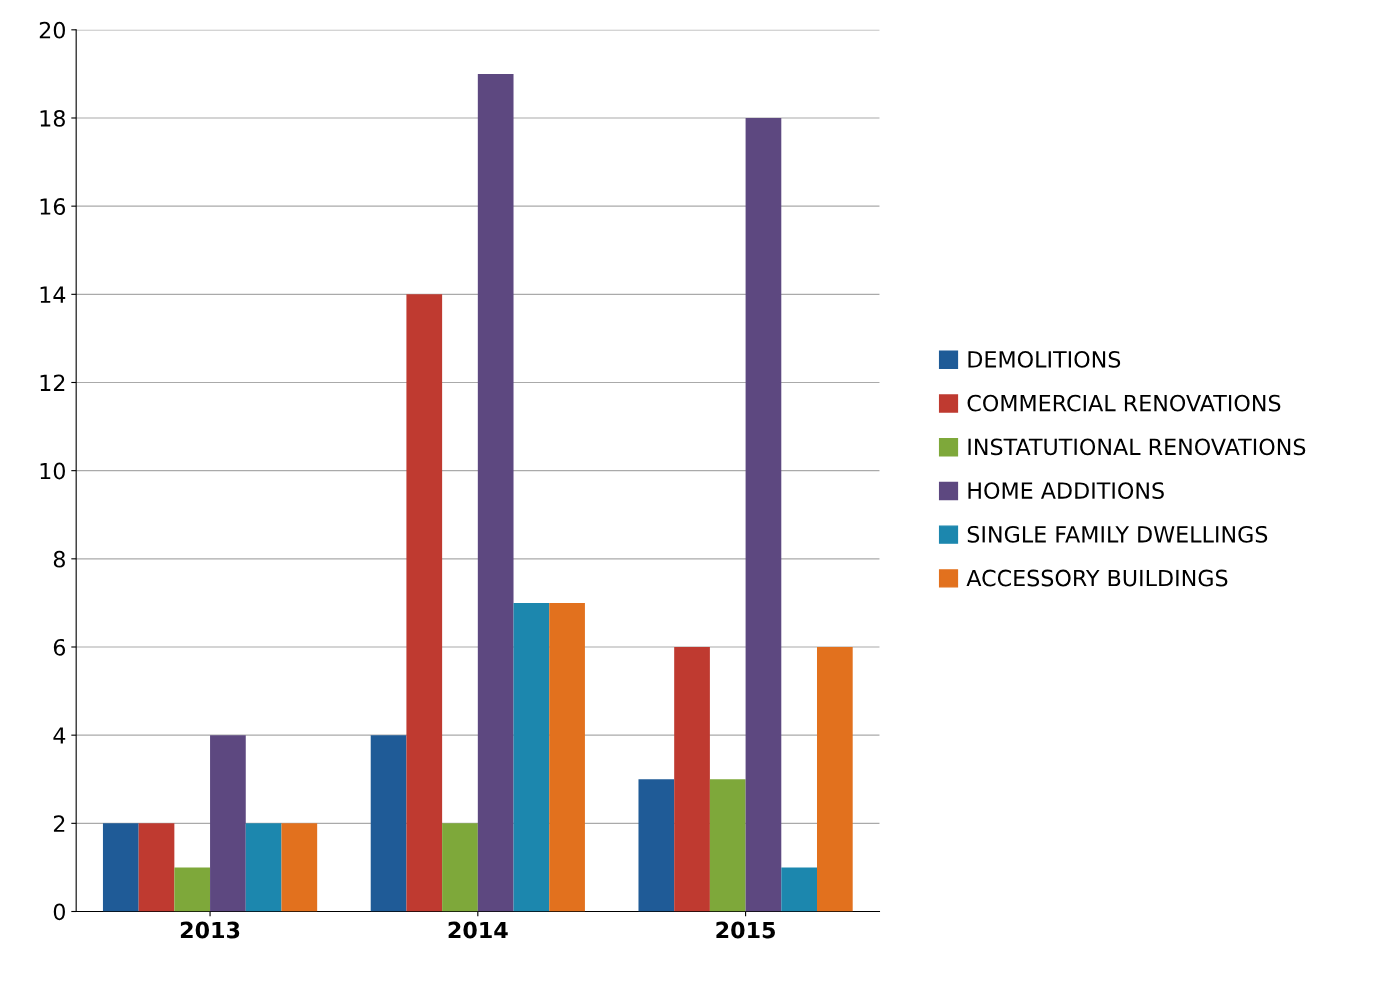 The image size is (1385, 994). What do you see at coordinates (59, 823) in the screenshot?
I see `y-tick-label: 2` at bounding box center [59, 823].